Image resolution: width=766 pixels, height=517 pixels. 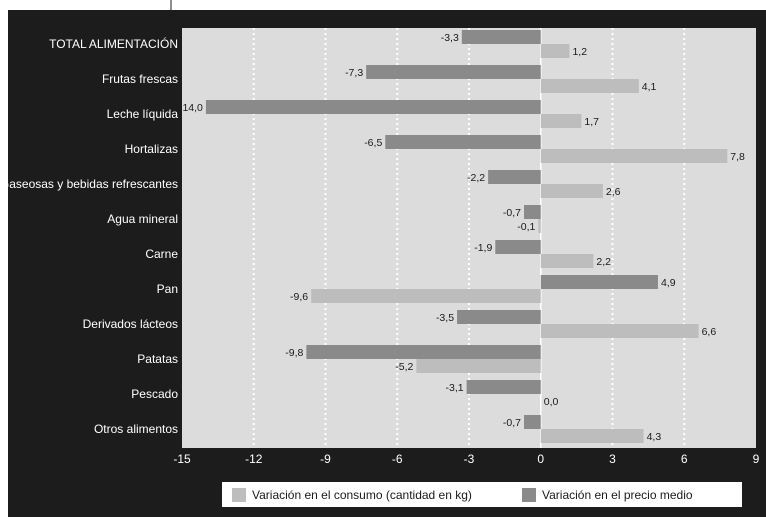 What do you see at coordinates (649, 87) in the screenshot?
I see `value-label-consumo: 4,1` at bounding box center [649, 87].